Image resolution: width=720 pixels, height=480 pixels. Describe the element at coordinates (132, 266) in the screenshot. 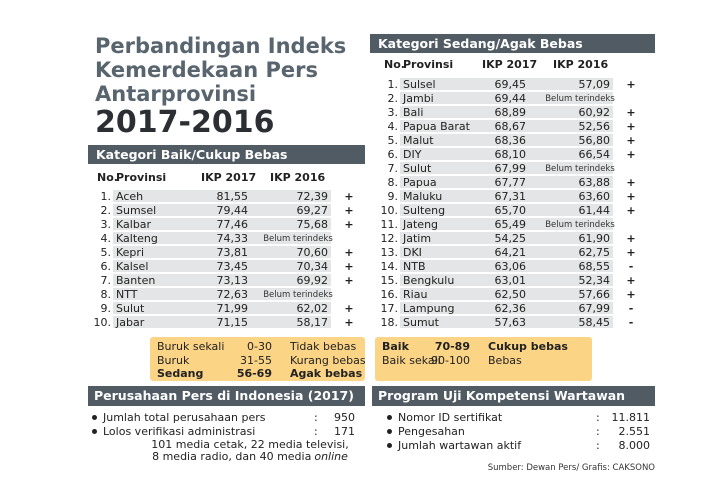

I see `province: Kalsel` at that location.